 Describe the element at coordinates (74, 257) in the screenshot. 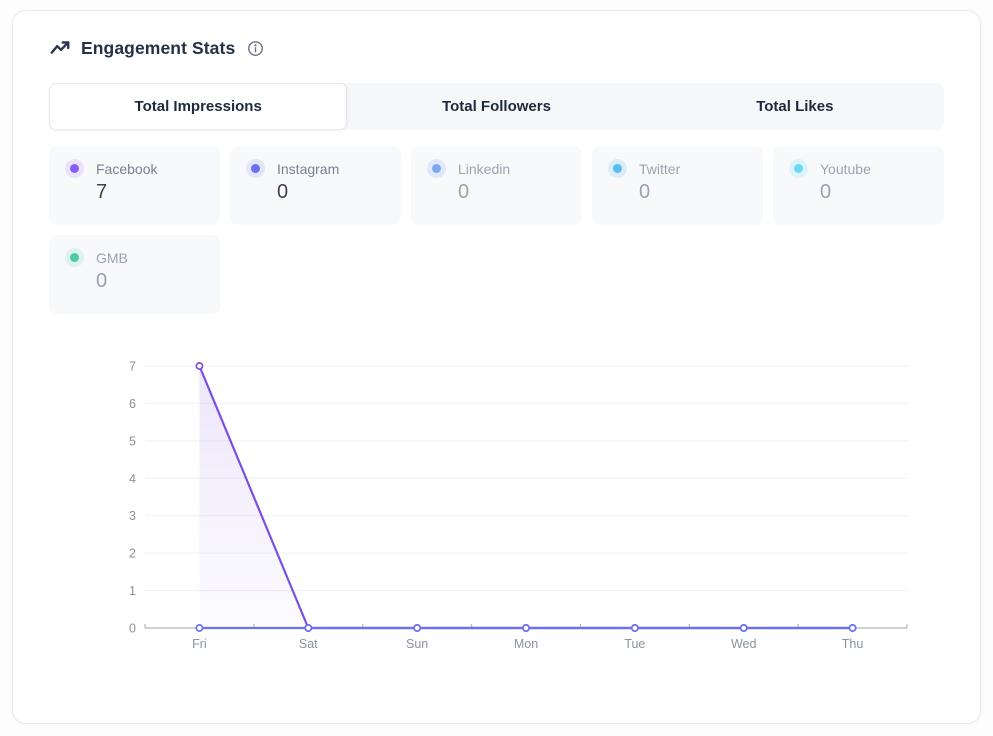

I see `gmb-dot-icon` at that location.